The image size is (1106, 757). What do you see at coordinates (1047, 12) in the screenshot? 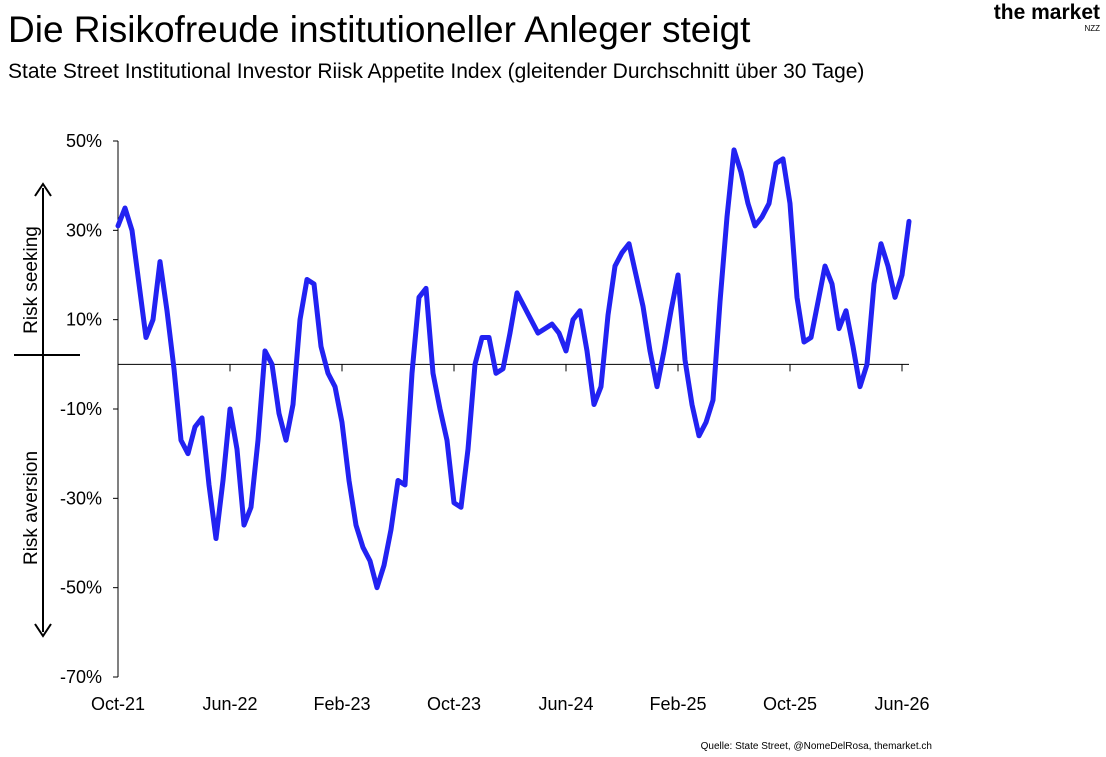
I see `logo: the market` at bounding box center [1047, 12].